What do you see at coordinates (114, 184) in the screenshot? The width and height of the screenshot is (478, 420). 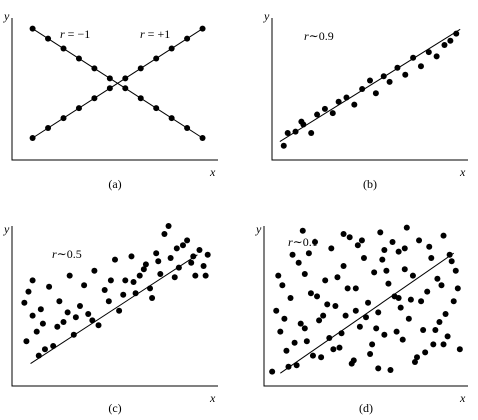 I see `panel-label: (a)` at bounding box center [114, 184].